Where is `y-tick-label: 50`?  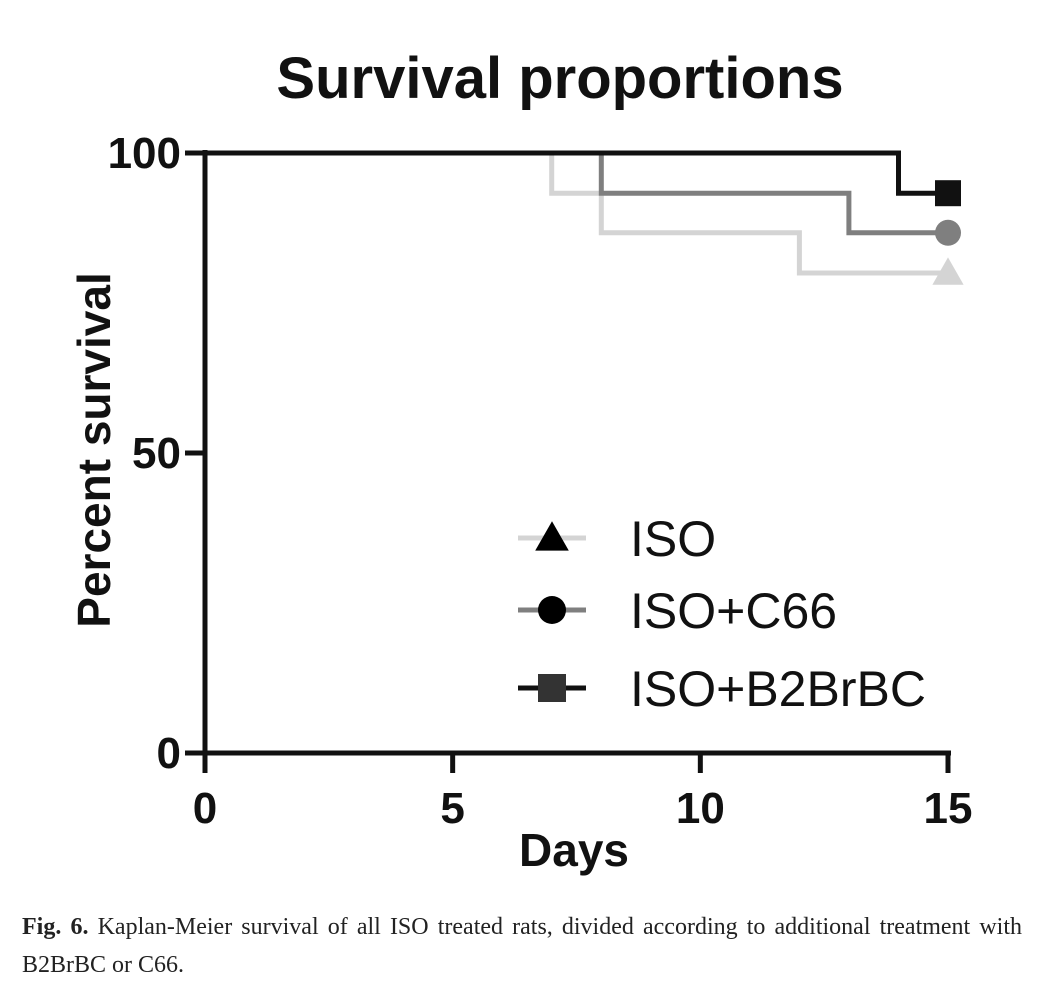
y-tick-label: 50 is located at coordinates (156, 453).